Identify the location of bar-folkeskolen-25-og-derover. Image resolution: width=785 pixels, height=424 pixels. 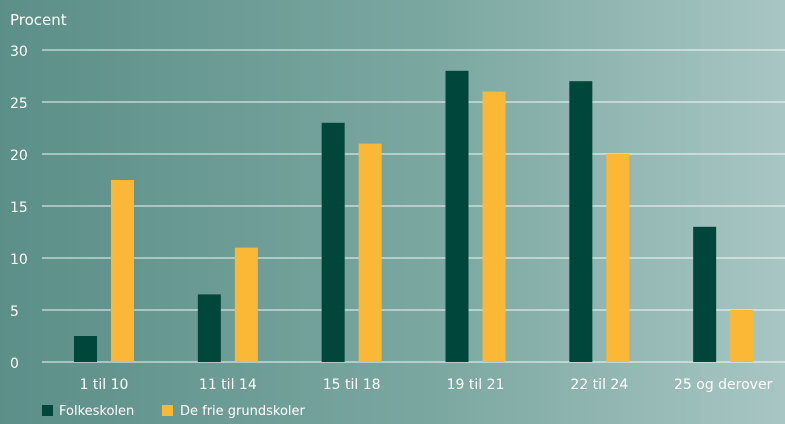
(705, 294).